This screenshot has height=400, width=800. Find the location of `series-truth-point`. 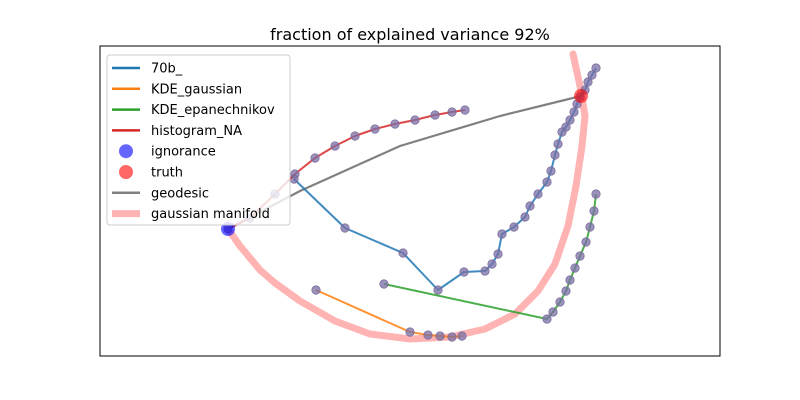

series-truth-point is located at coordinates (581, 96).